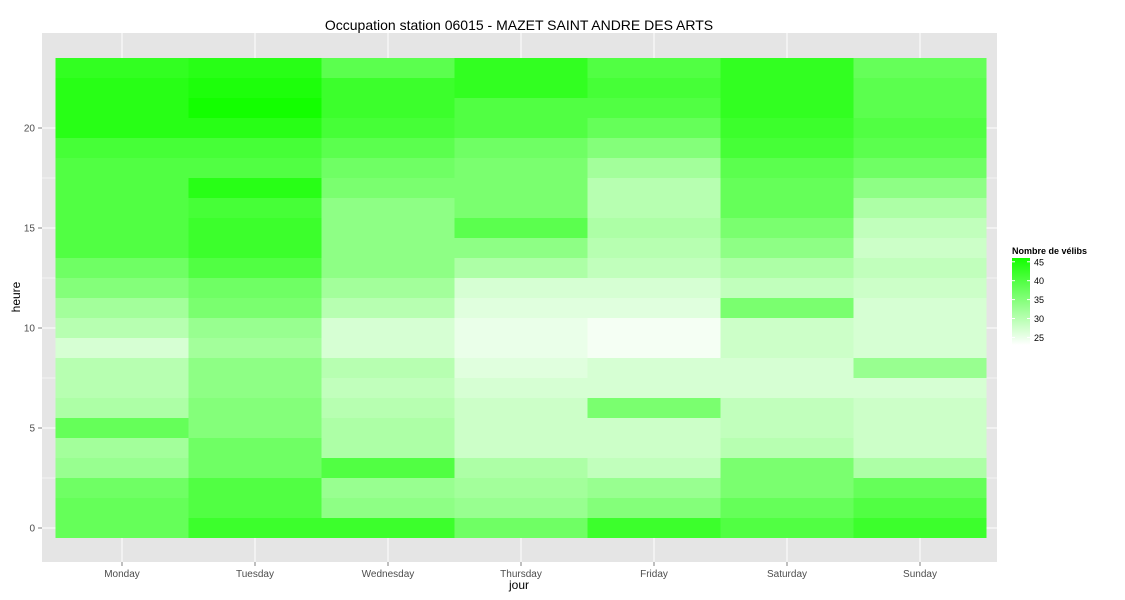  Describe the element at coordinates (1039, 262) in the screenshot. I see `legend-tick-label: 45` at that location.